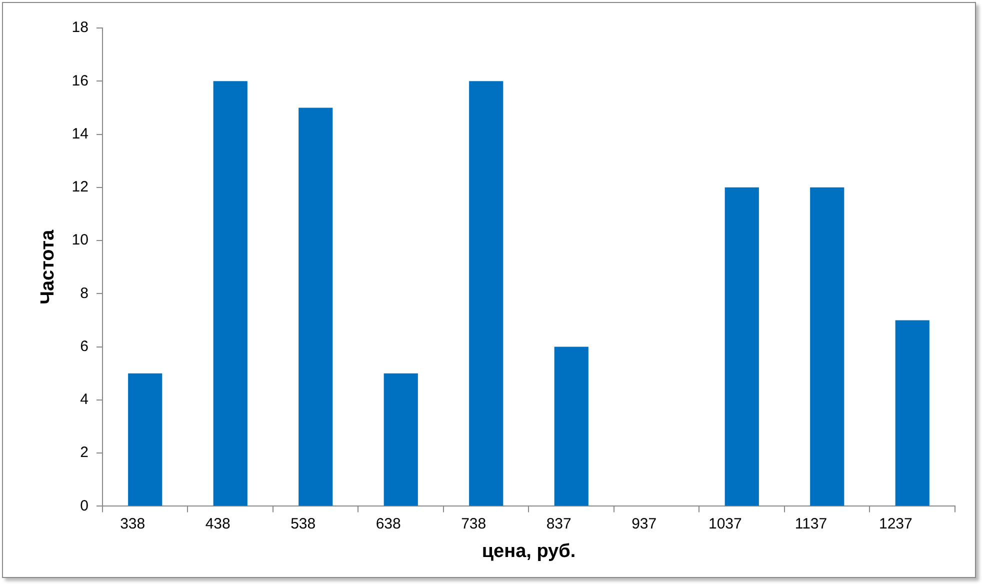 This screenshot has width=982, height=584. What do you see at coordinates (84, 346) in the screenshot?
I see `y-tick-label: 6` at bounding box center [84, 346].